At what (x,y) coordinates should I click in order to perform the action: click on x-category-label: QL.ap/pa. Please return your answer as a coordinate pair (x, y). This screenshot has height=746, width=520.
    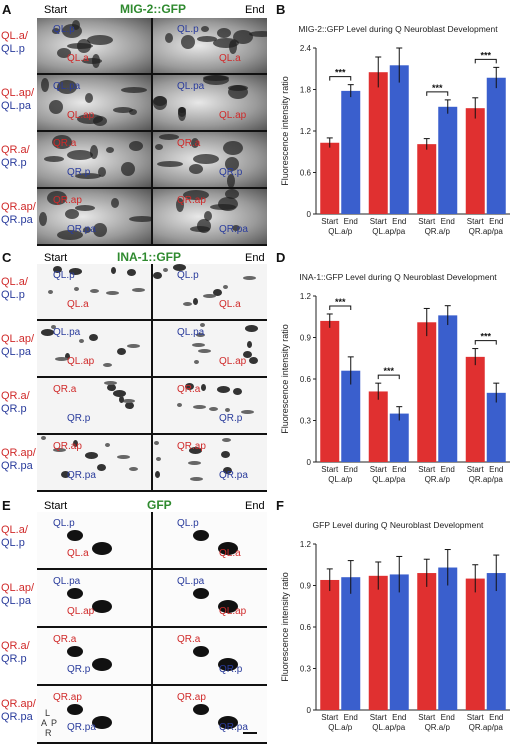
    Looking at the image, I should click on (388, 231).